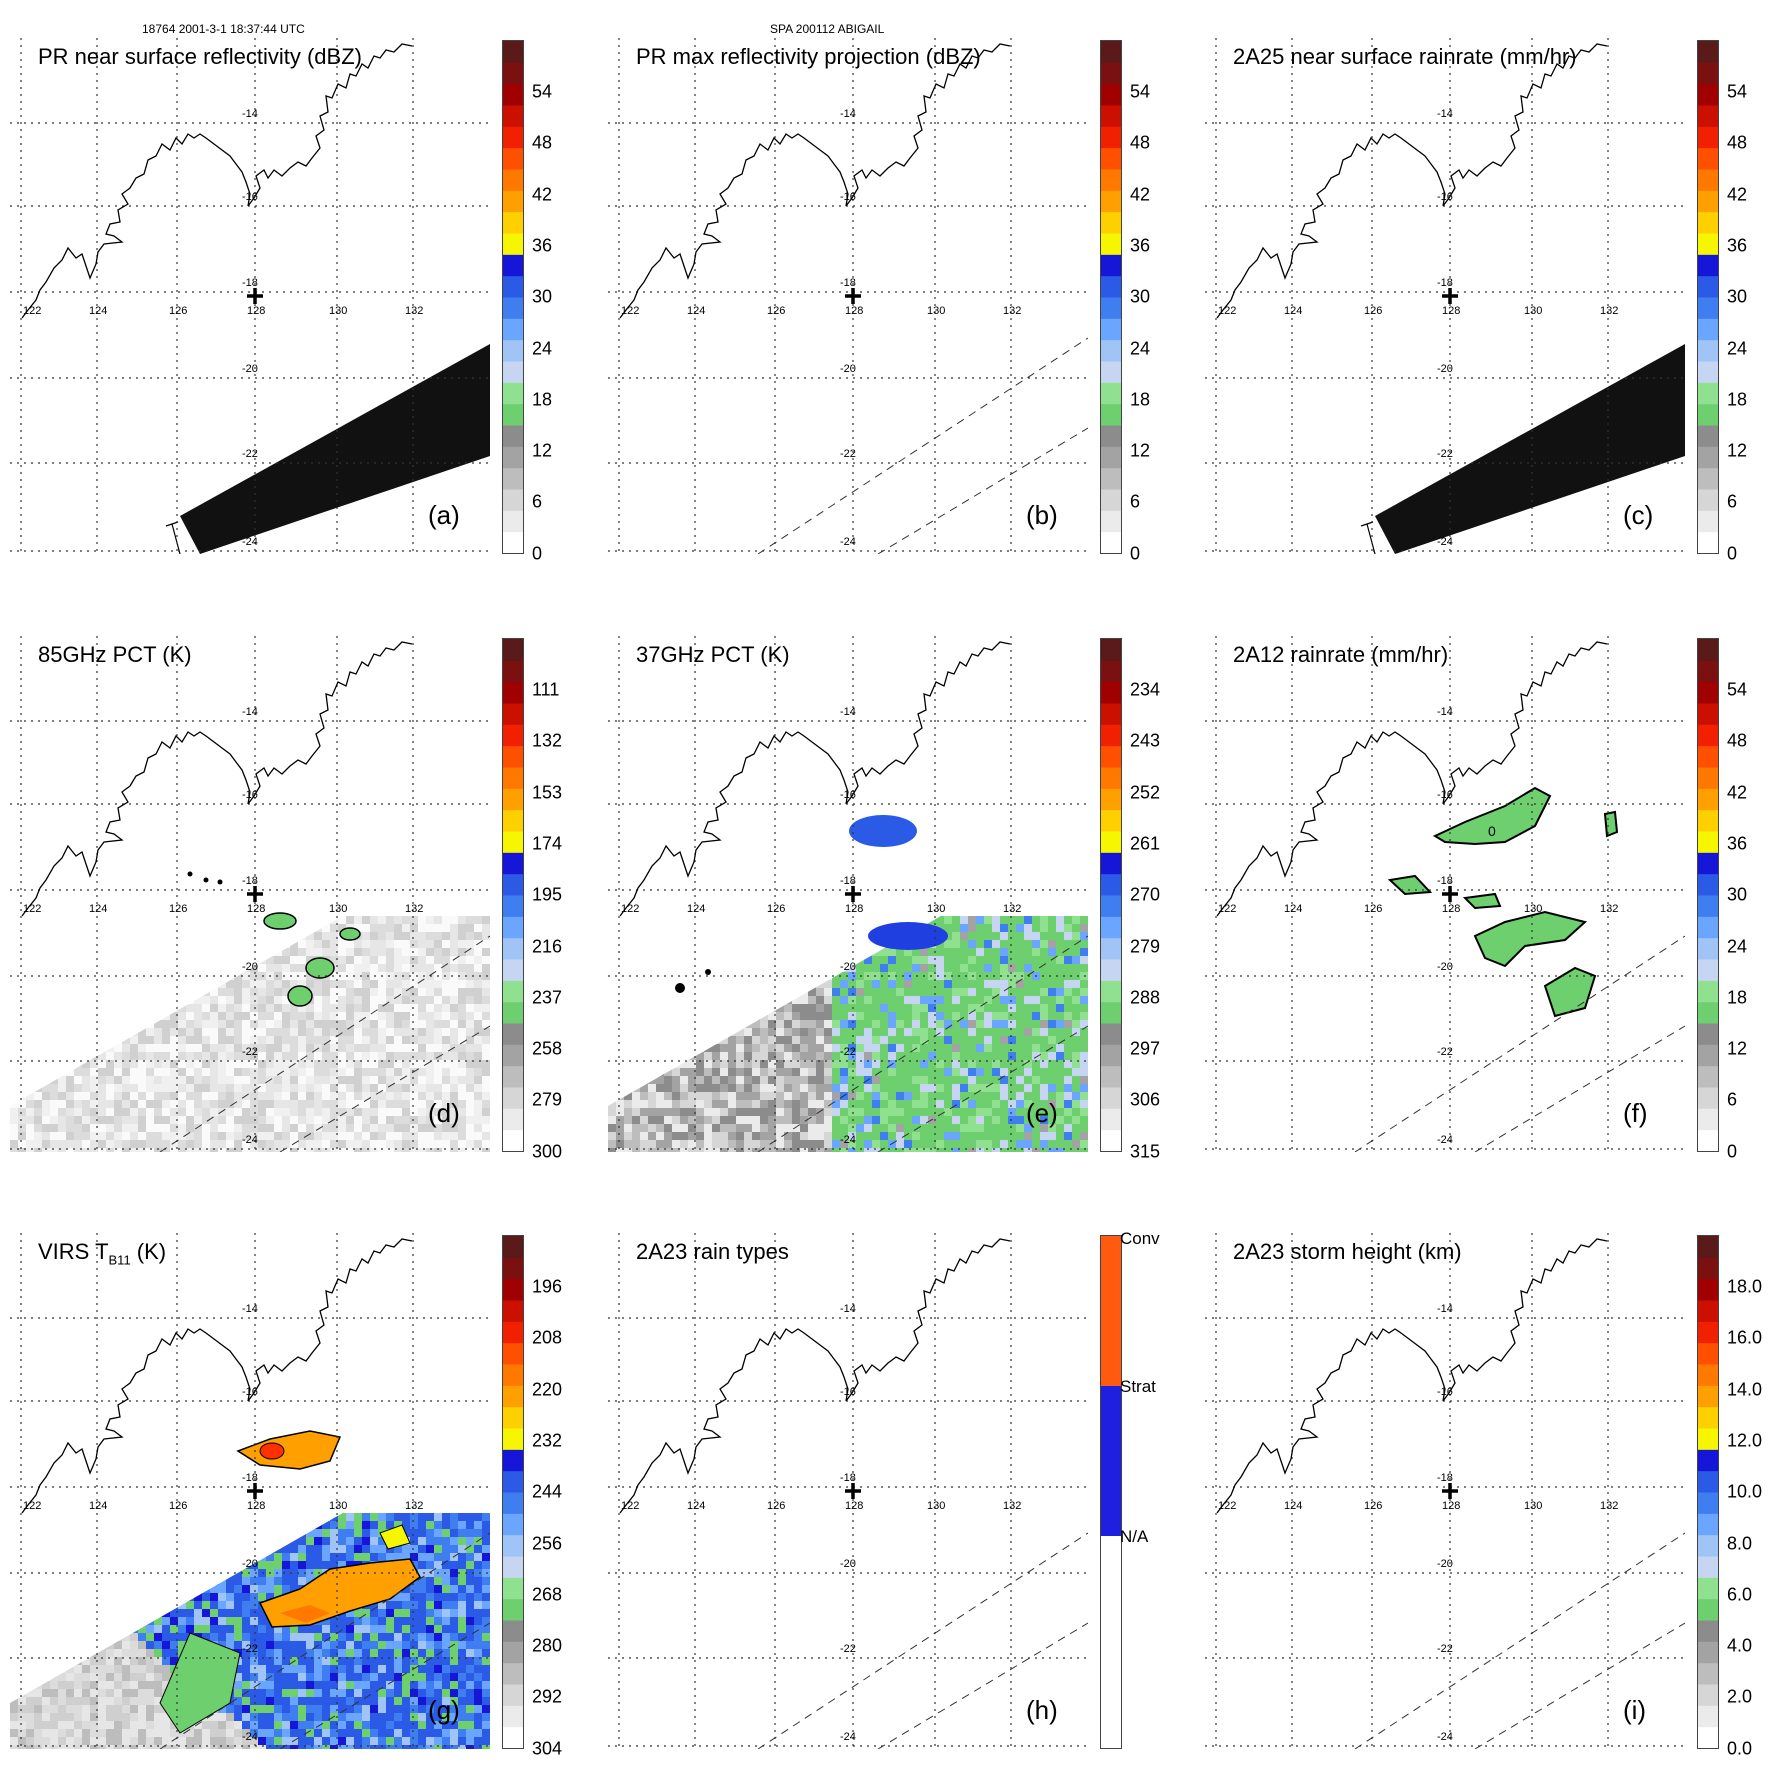 The height and width of the screenshot is (1771, 1771). Describe the element at coordinates (1134, 1536) in the screenshot. I see `rain-type-label: N/A` at that location.